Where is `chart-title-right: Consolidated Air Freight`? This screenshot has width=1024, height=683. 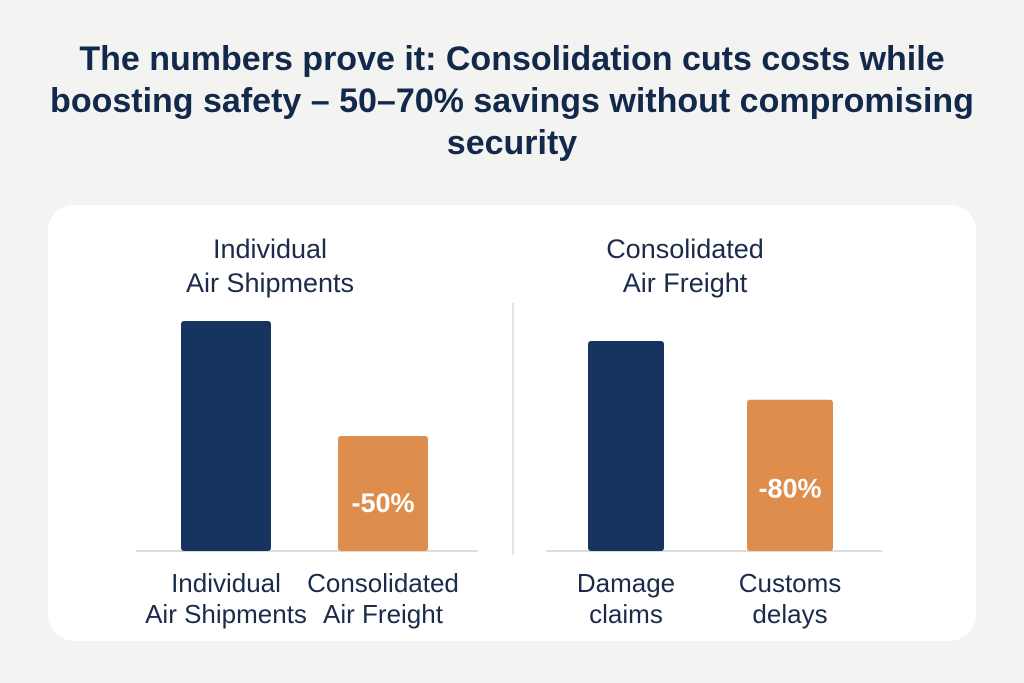 chart-title-right: Consolidated Air Freight is located at coordinates (685, 266).